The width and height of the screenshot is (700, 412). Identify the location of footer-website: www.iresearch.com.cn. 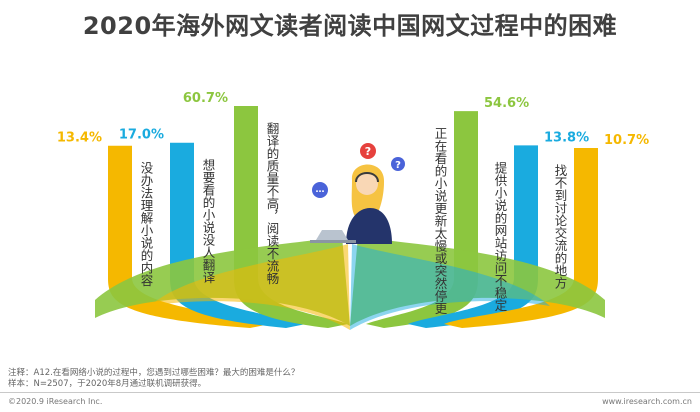
(647, 401).